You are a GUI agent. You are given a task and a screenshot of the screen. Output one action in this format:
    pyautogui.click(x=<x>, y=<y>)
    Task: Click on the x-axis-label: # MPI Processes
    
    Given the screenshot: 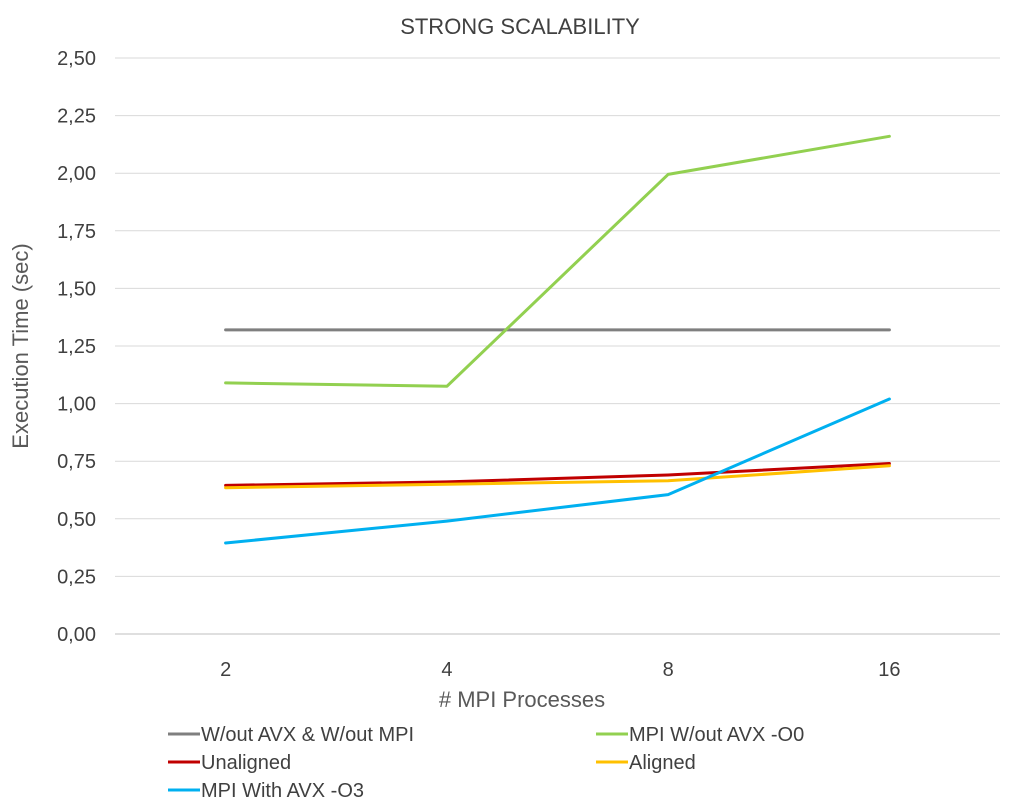 What is the action you would take?
    pyautogui.click(x=522, y=699)
    